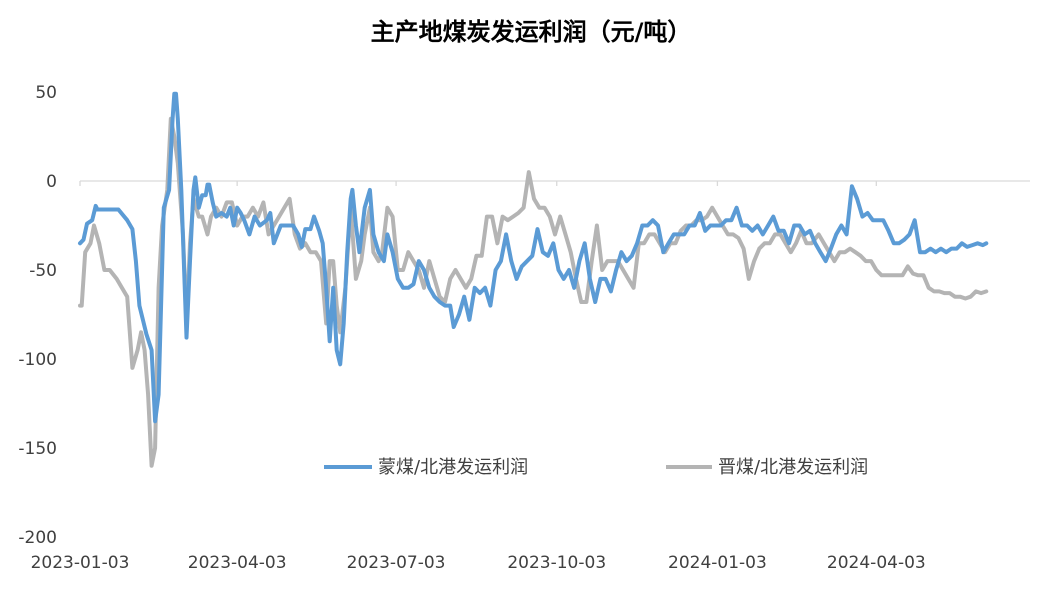 The height and width of the screenshot is (591, 1063). What do you see at coordinates (51, 182) in the screenshot?
I see `y-tick-label: 0` at bounding box center [51, 182].